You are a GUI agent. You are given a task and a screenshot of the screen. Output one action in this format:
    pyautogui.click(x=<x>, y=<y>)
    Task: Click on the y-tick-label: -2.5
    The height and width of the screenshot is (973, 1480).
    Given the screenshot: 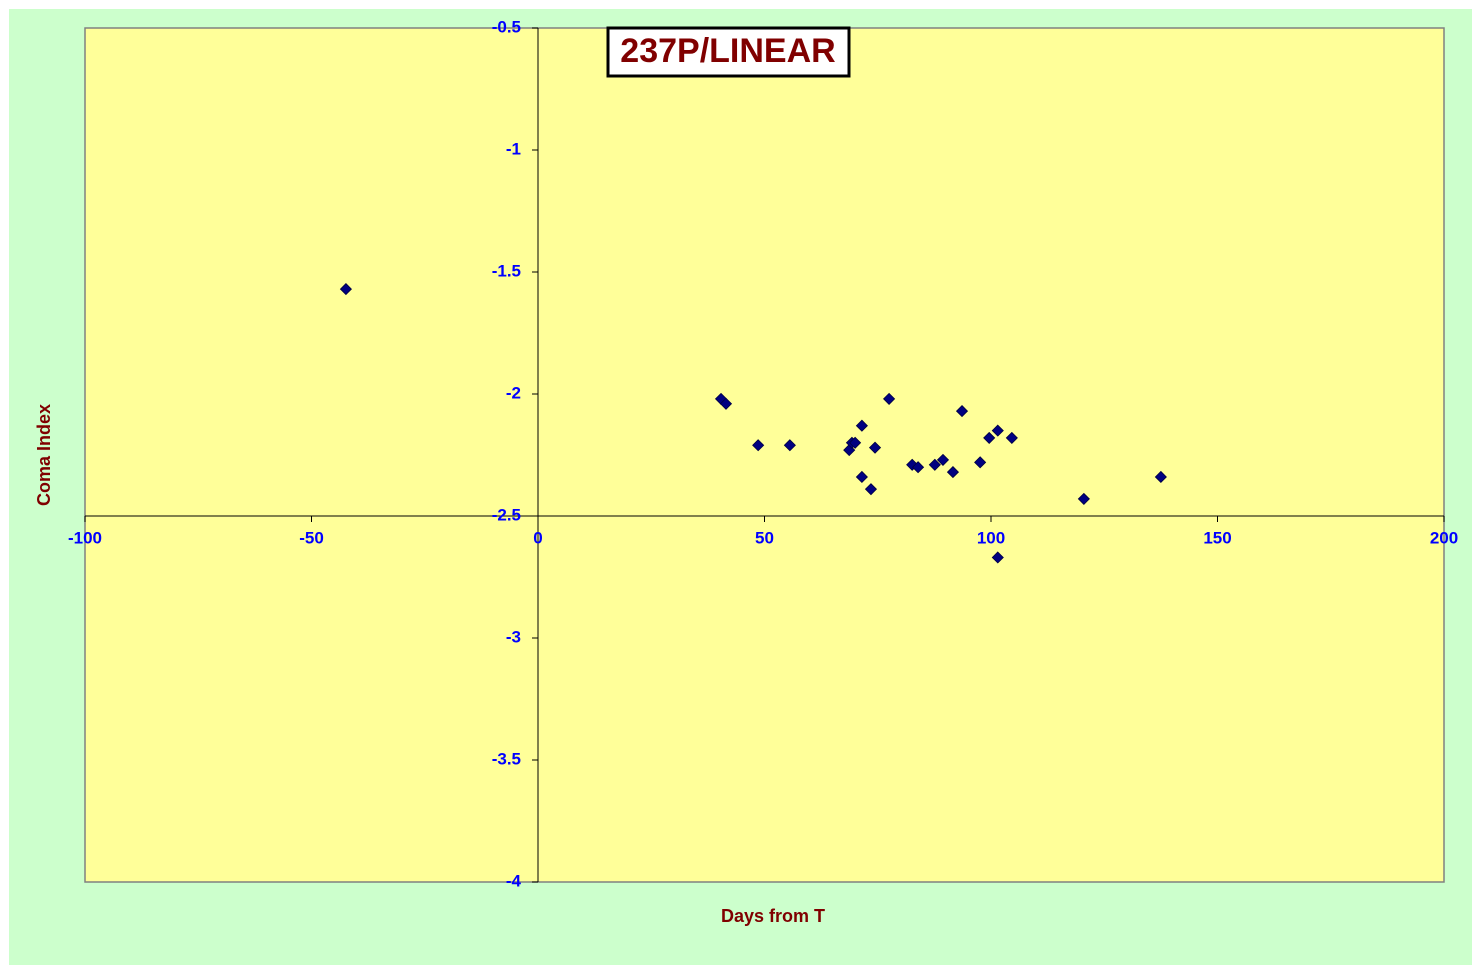 What is the action you would take?
    pyautogui.click(x=506, y=514)
    